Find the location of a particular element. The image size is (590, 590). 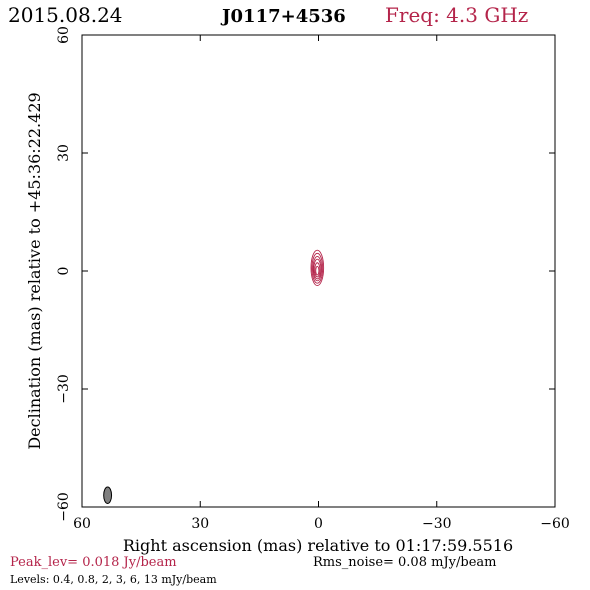

x-tick-label-1: 30 is located at coordinates (200, 524).